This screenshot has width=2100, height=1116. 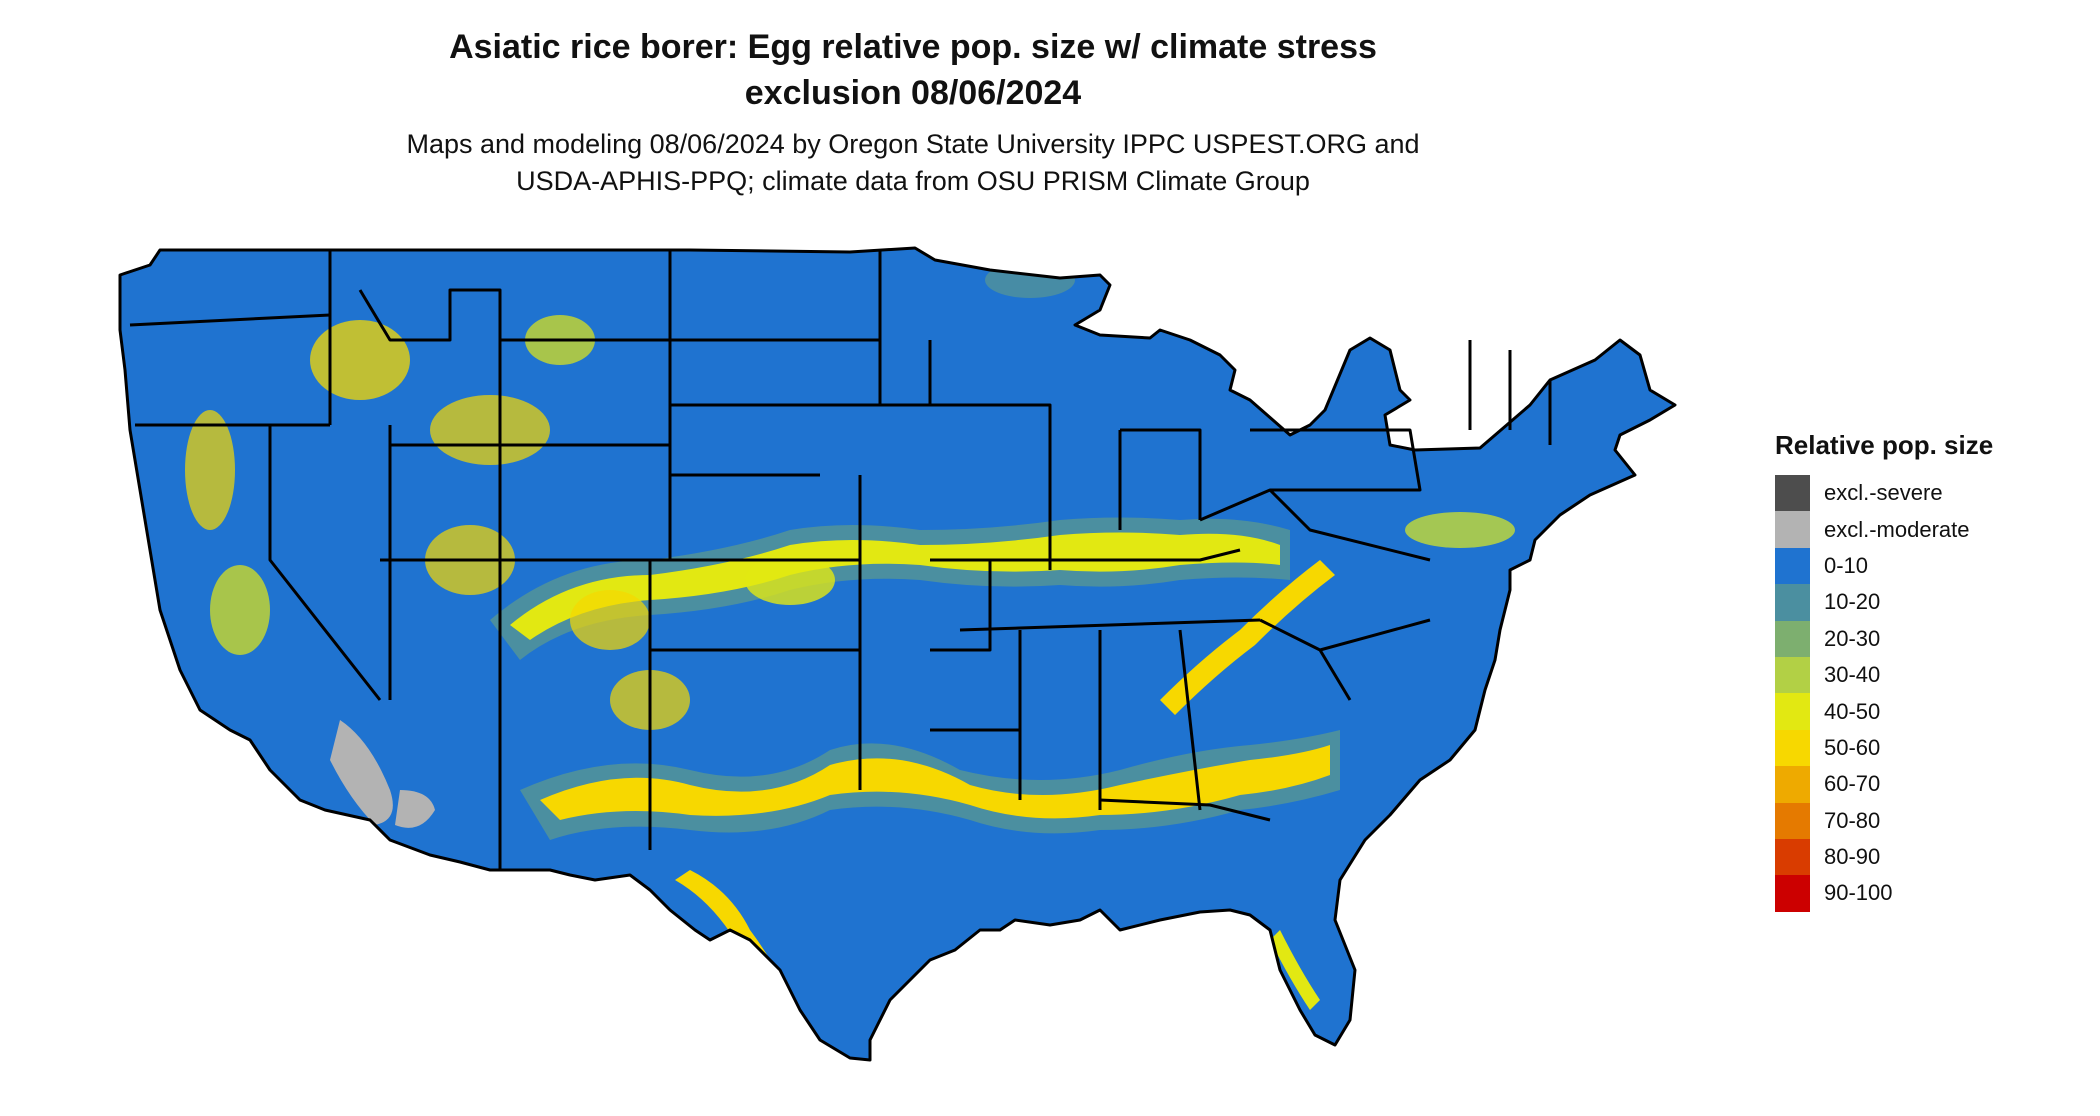 What do you see at coordinates (1858, 893) in the screenshot?
I see `legend-label: 90-100` at bounding box center [1858, 893].